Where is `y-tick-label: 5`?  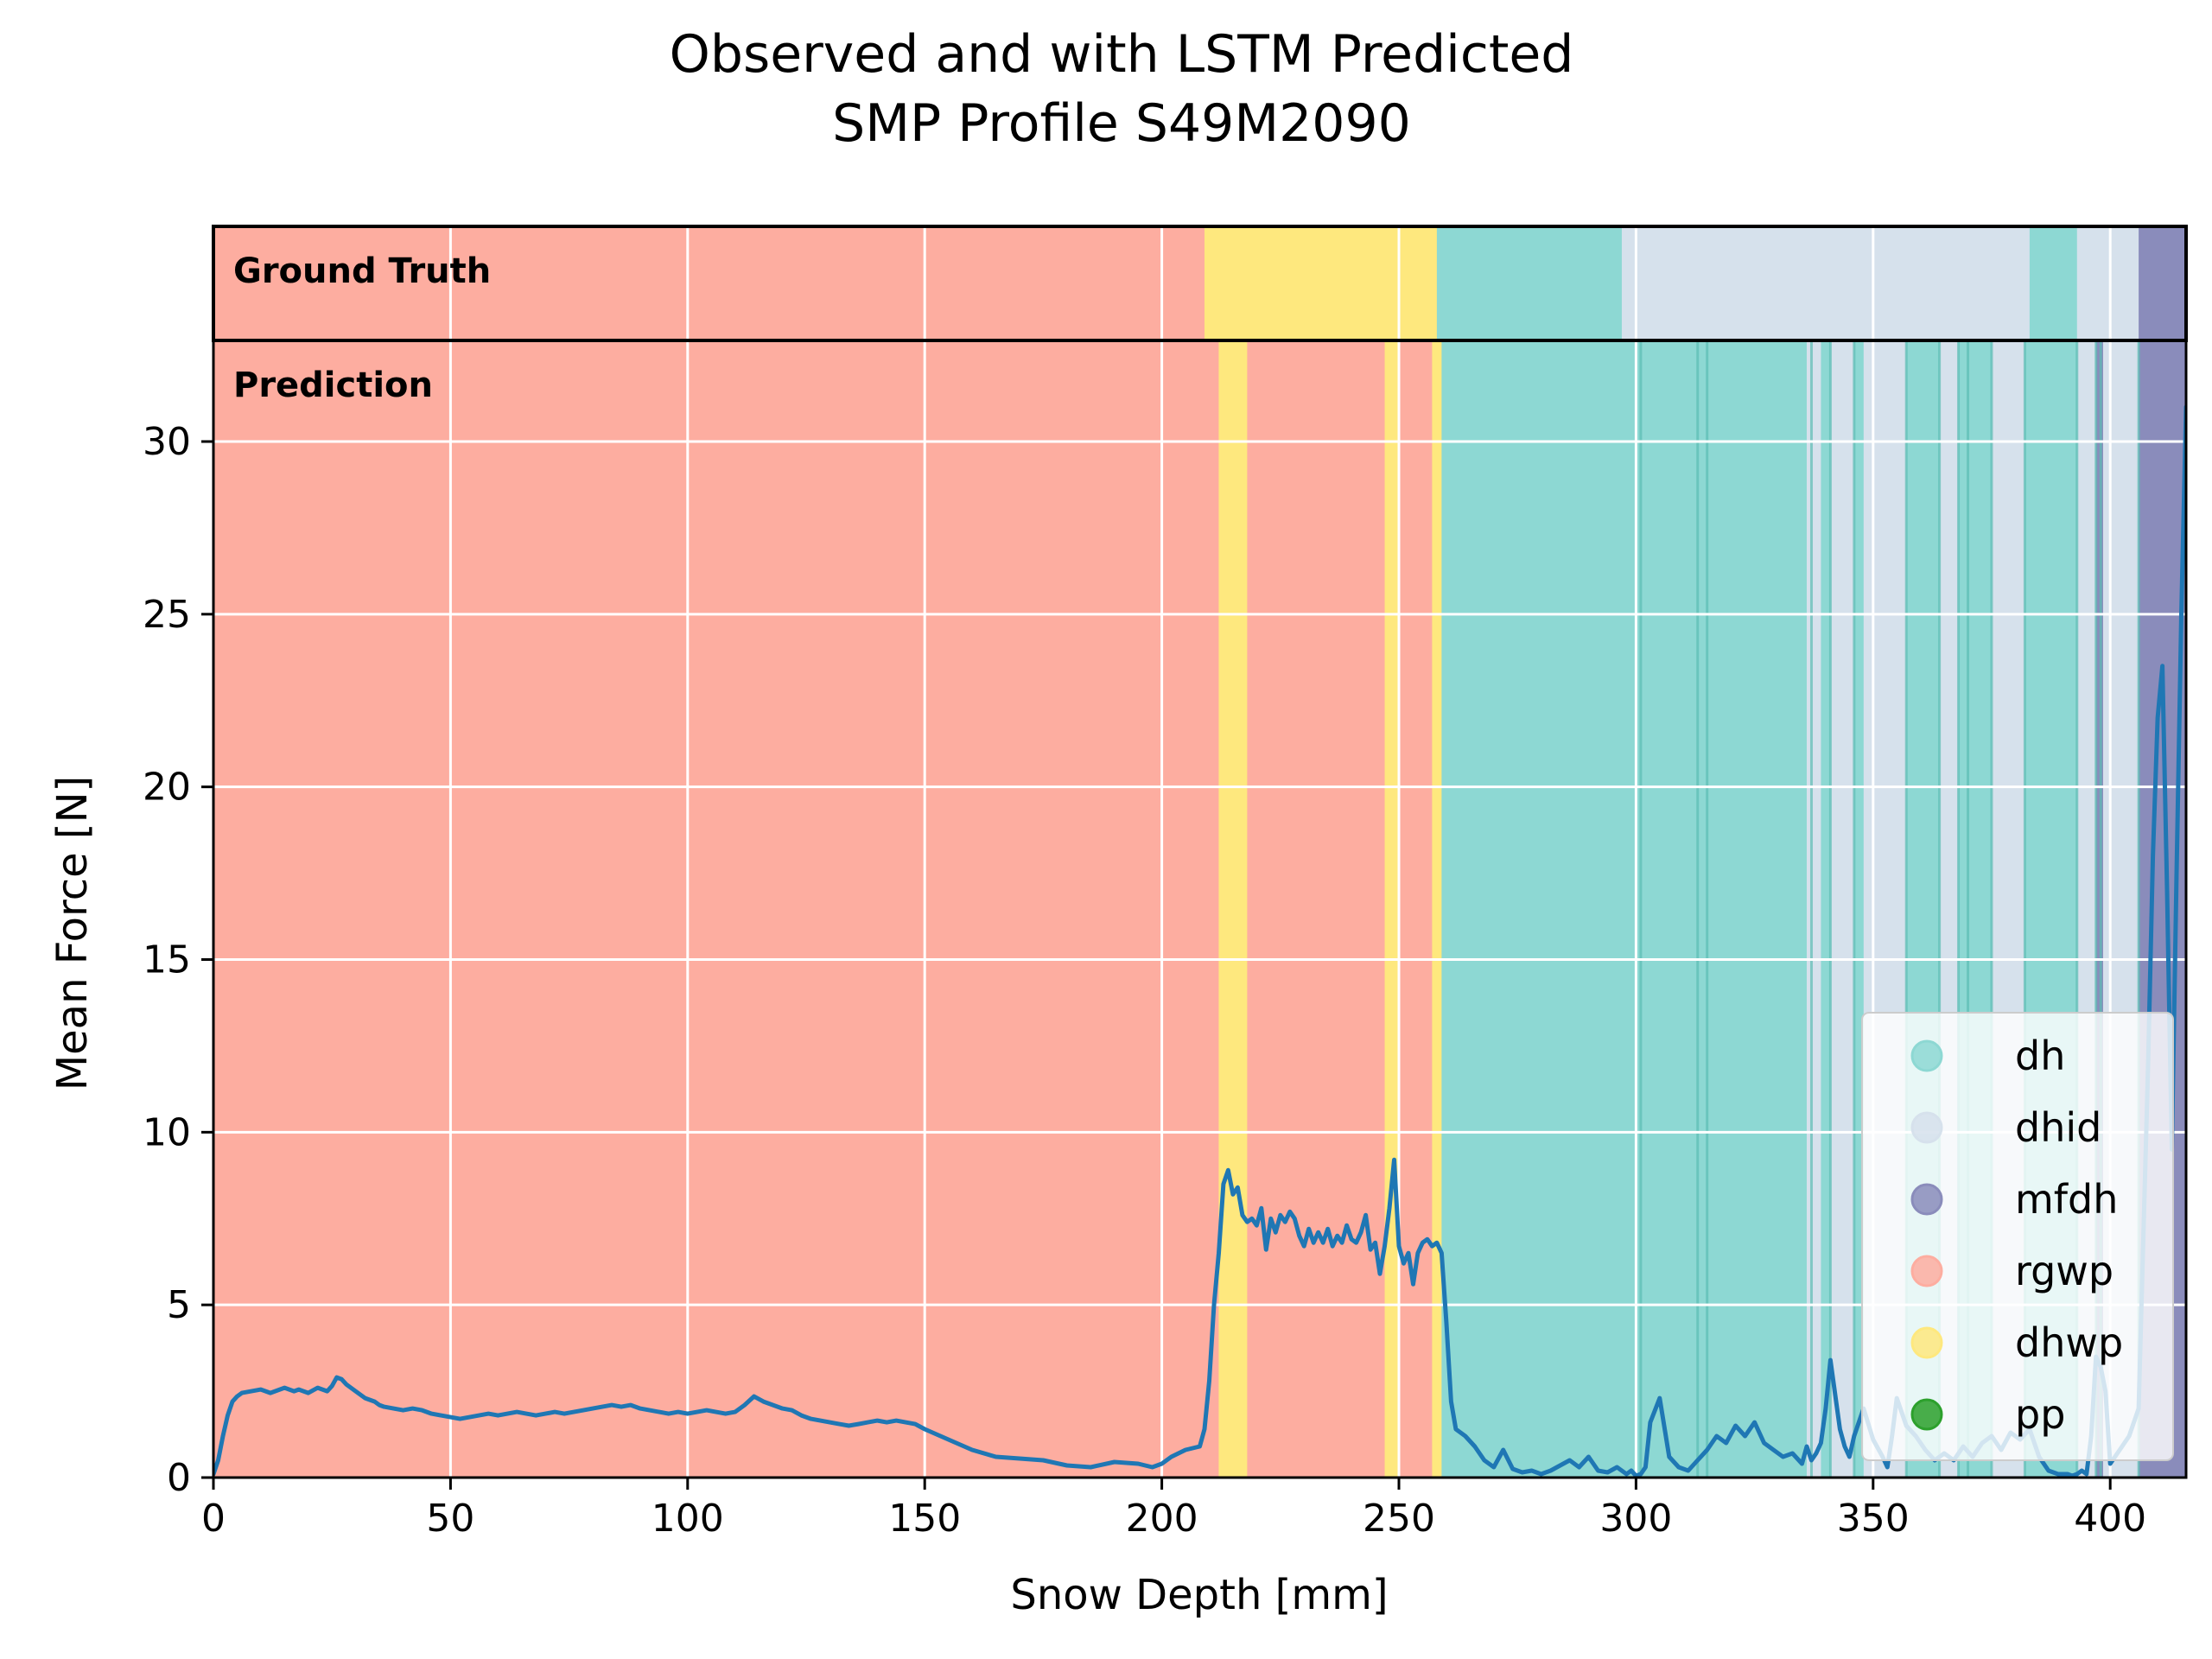 y-tick-label: 5 is located at coordinates (179, 1305).